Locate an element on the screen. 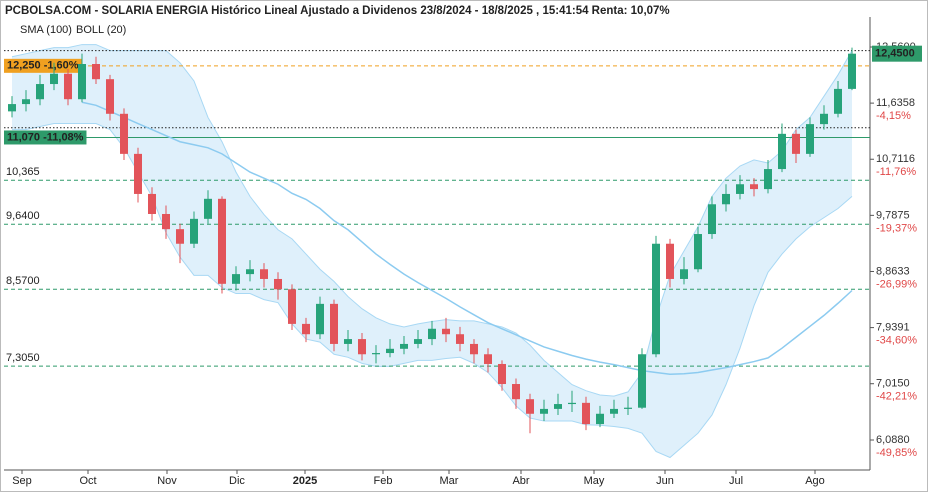 The height and width of the screenshot is (492, 928). x-tick-label: Feb is located at coordinates (383, 481).